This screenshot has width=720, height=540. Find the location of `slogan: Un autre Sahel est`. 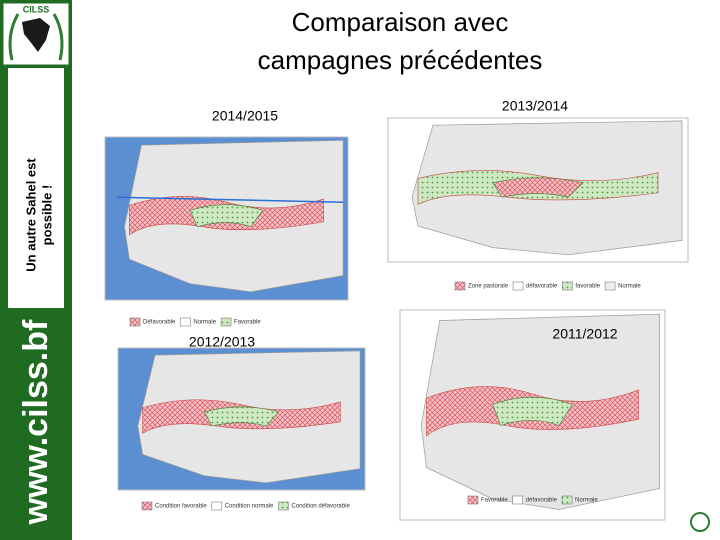

slogan: Un autre Sahel est is located at coordinates (30, 215).